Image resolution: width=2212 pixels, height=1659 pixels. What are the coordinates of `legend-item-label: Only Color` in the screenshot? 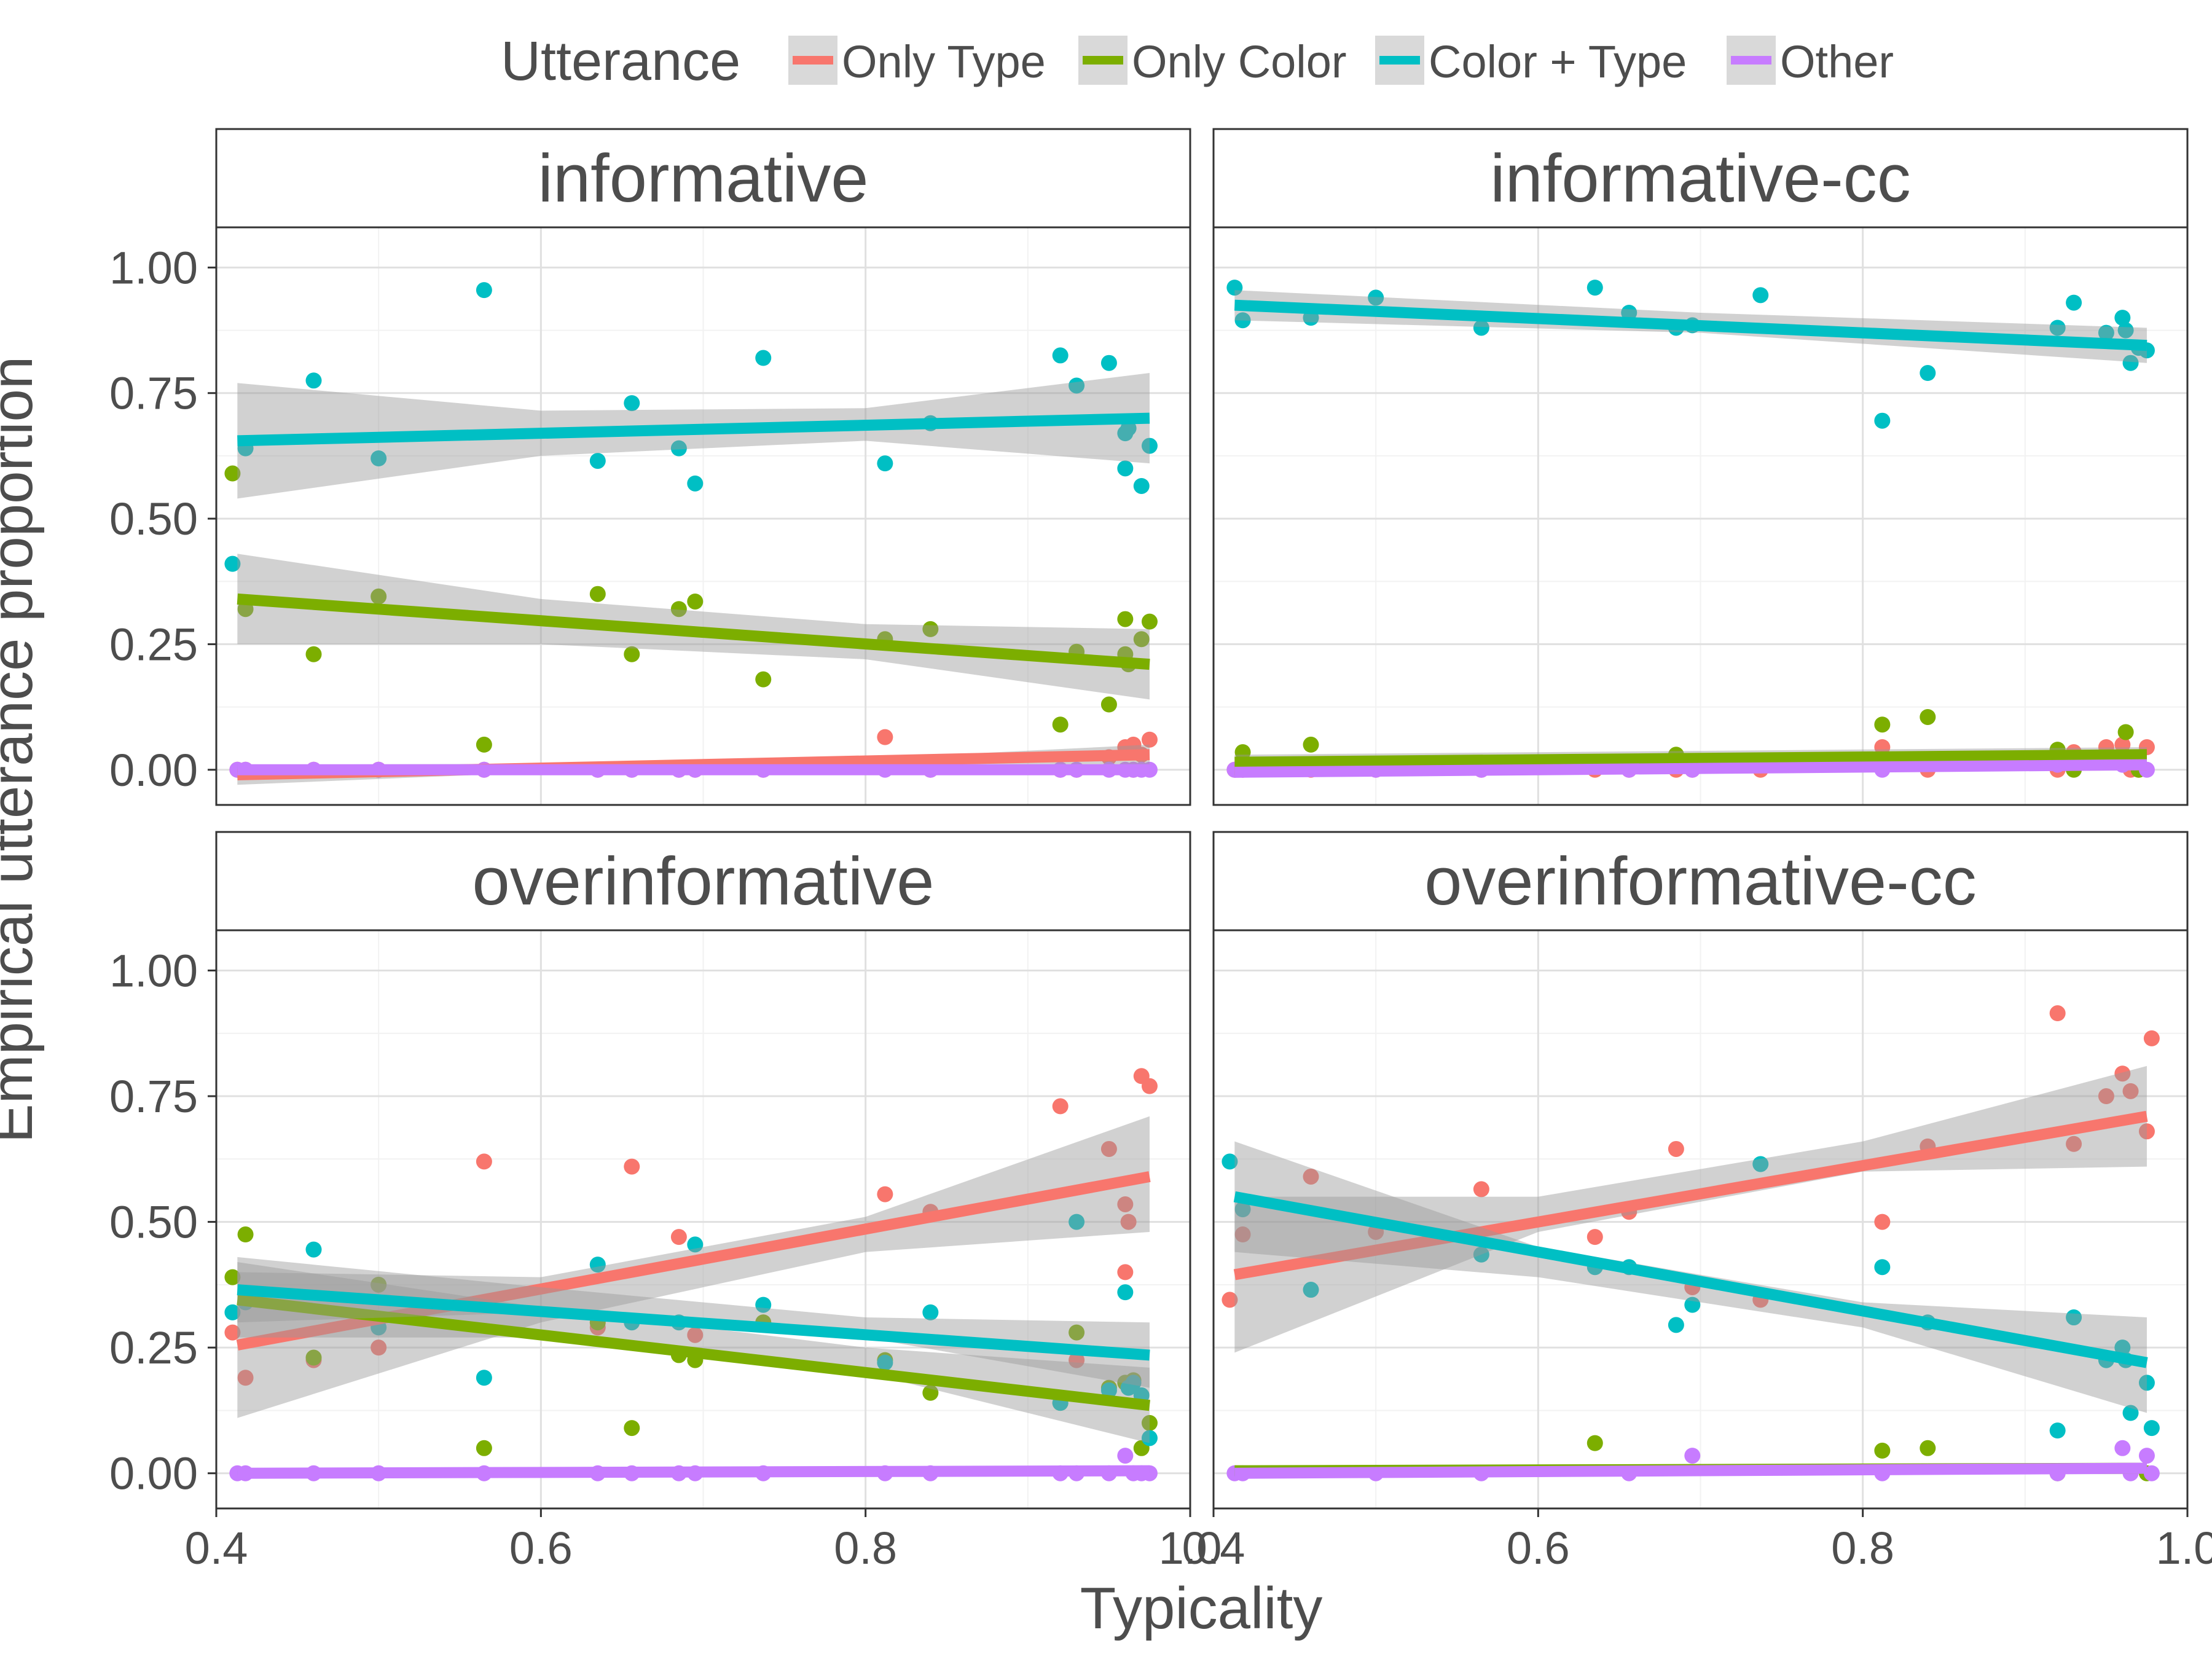 It's located at (1239, 61).